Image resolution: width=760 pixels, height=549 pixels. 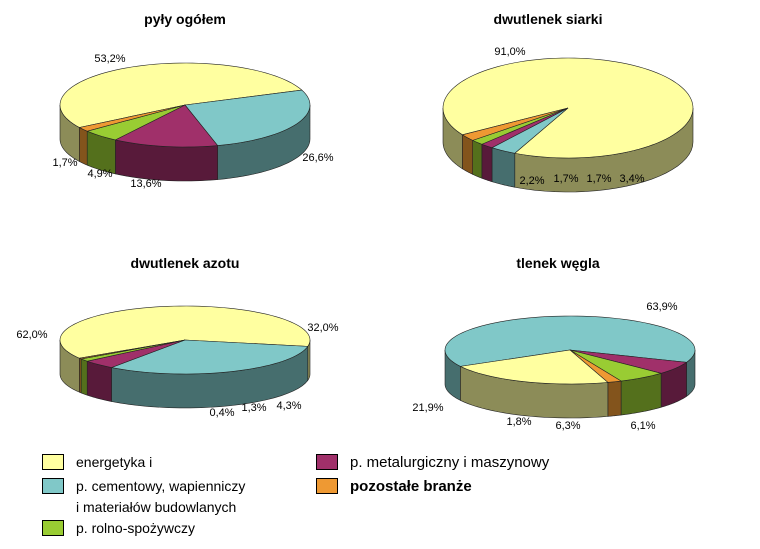 What do you see at coordinates (598, 179) in the screenshot?
I see `slice-label-metalurgiczny: 1,7%` at bounding box center [598, 179].